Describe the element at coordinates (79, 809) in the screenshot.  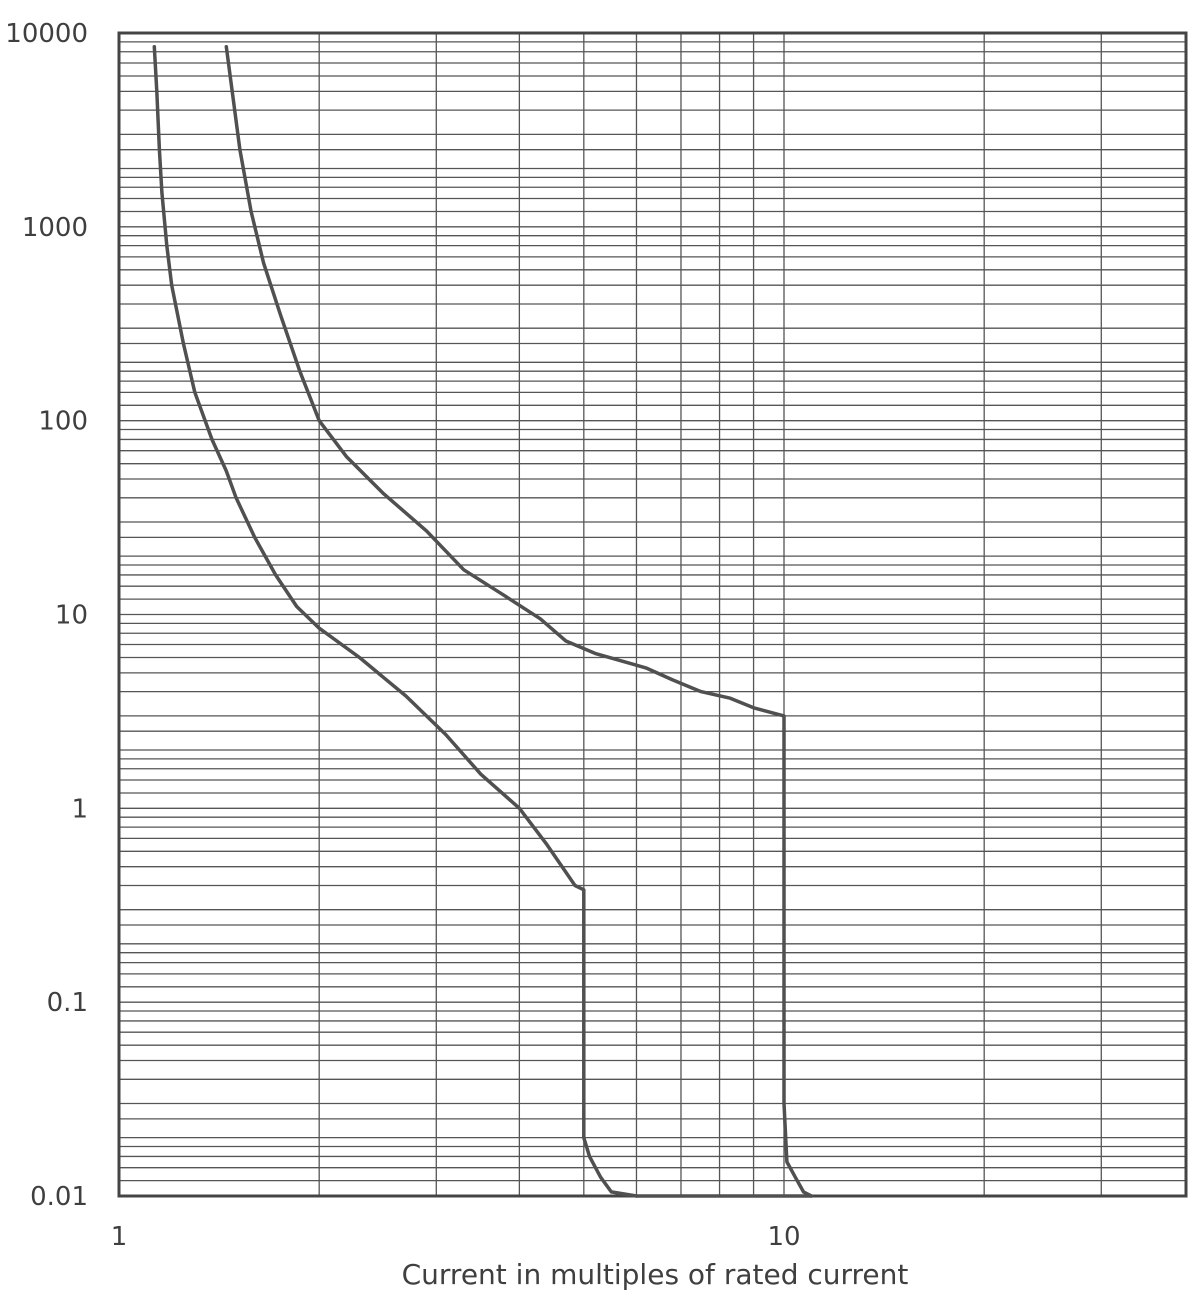
I see `y-tick-label: 1` at that location.